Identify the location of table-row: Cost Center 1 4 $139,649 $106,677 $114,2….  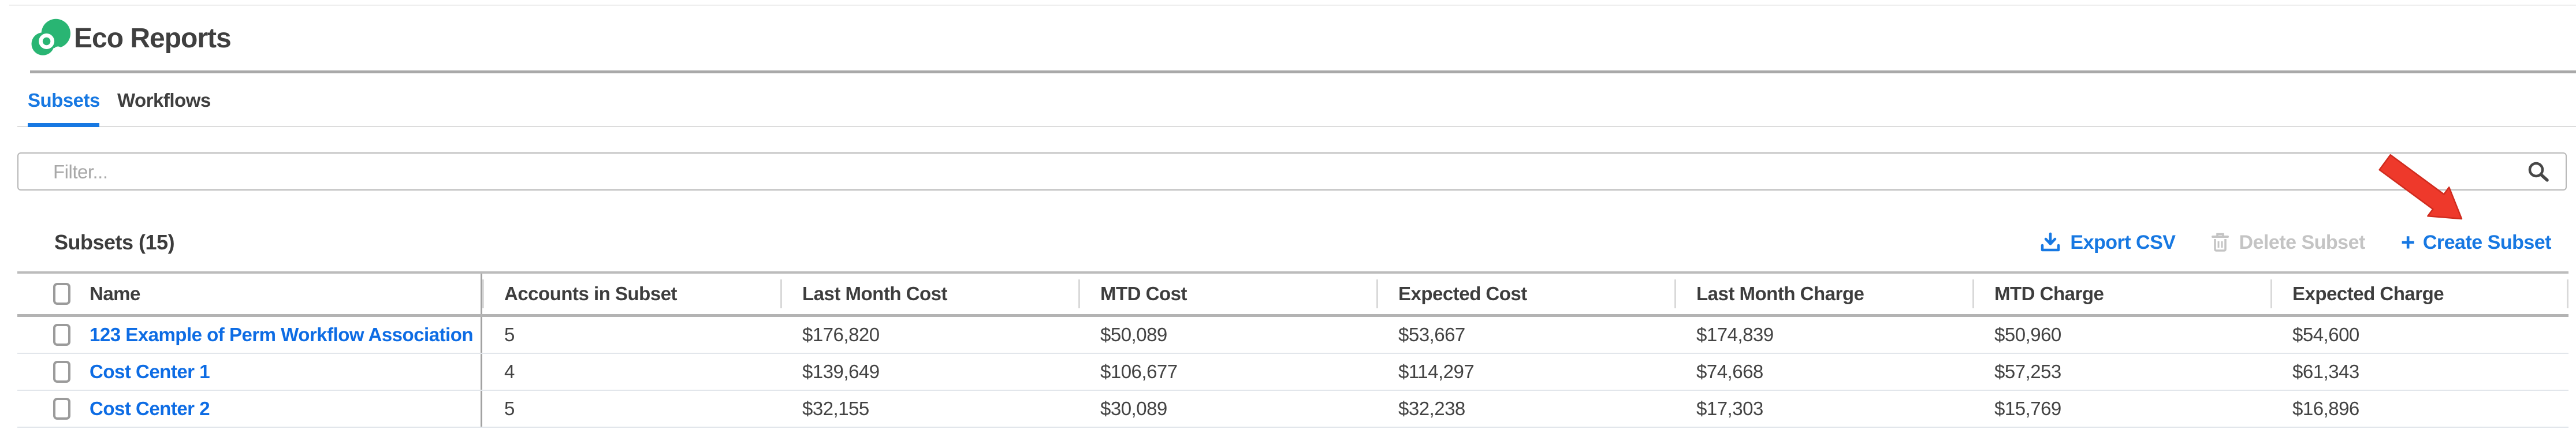
(1293, 372).